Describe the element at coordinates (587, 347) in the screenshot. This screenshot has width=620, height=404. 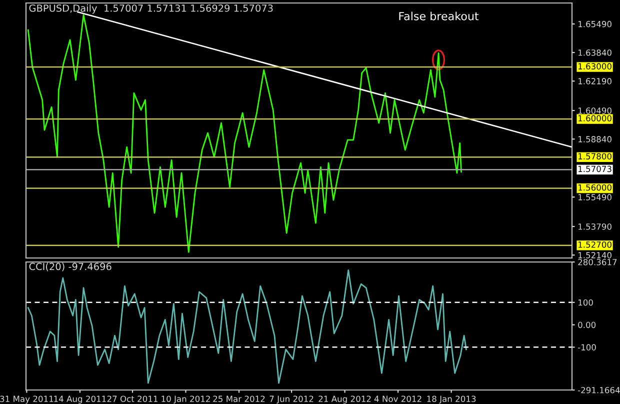
I see `y-tick-label: -100` at that location.